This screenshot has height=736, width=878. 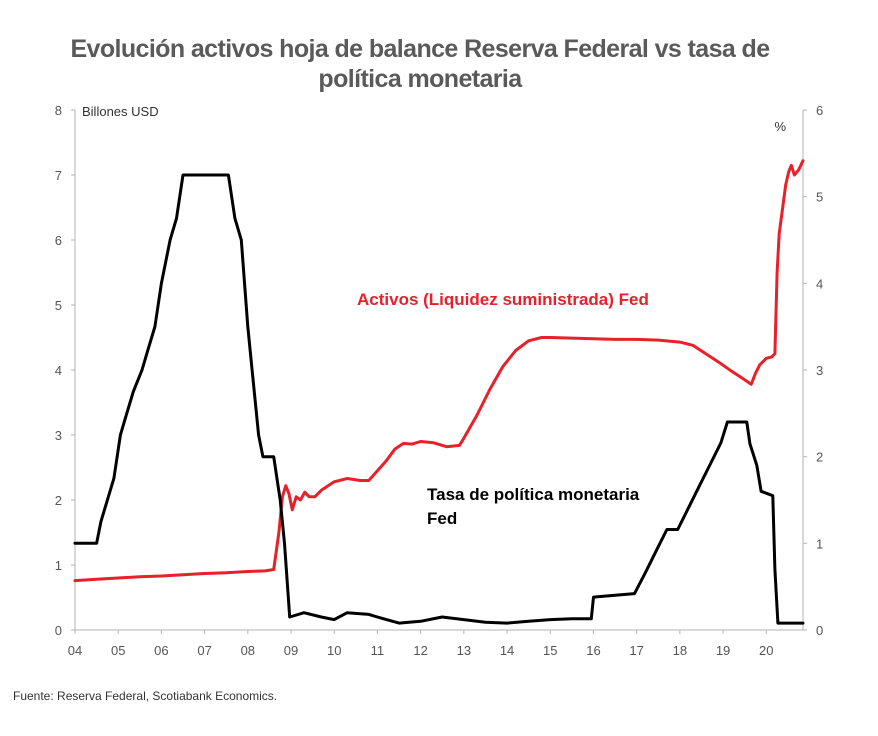 I want to click on right-tick-label: 1, so click(x=819, y=543).